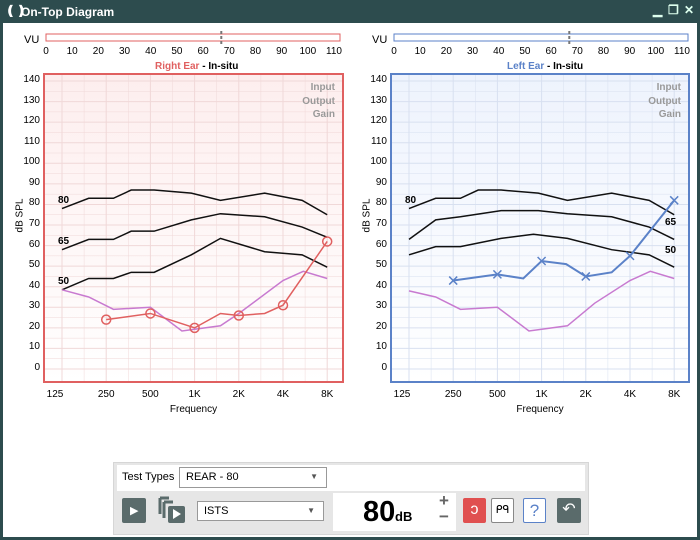 This screenshot has width=700, height=540. Describe the element at coordinates (55, 394) in the screenshot. I see `x-tick-label: 125` at that location.